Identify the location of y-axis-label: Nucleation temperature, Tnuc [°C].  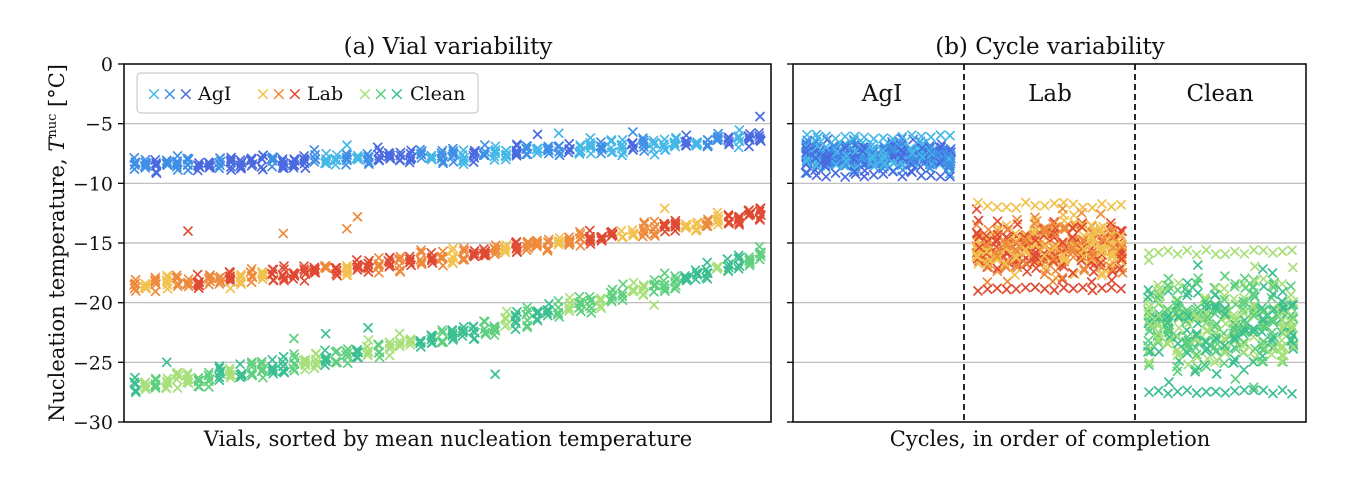
(57, 243).